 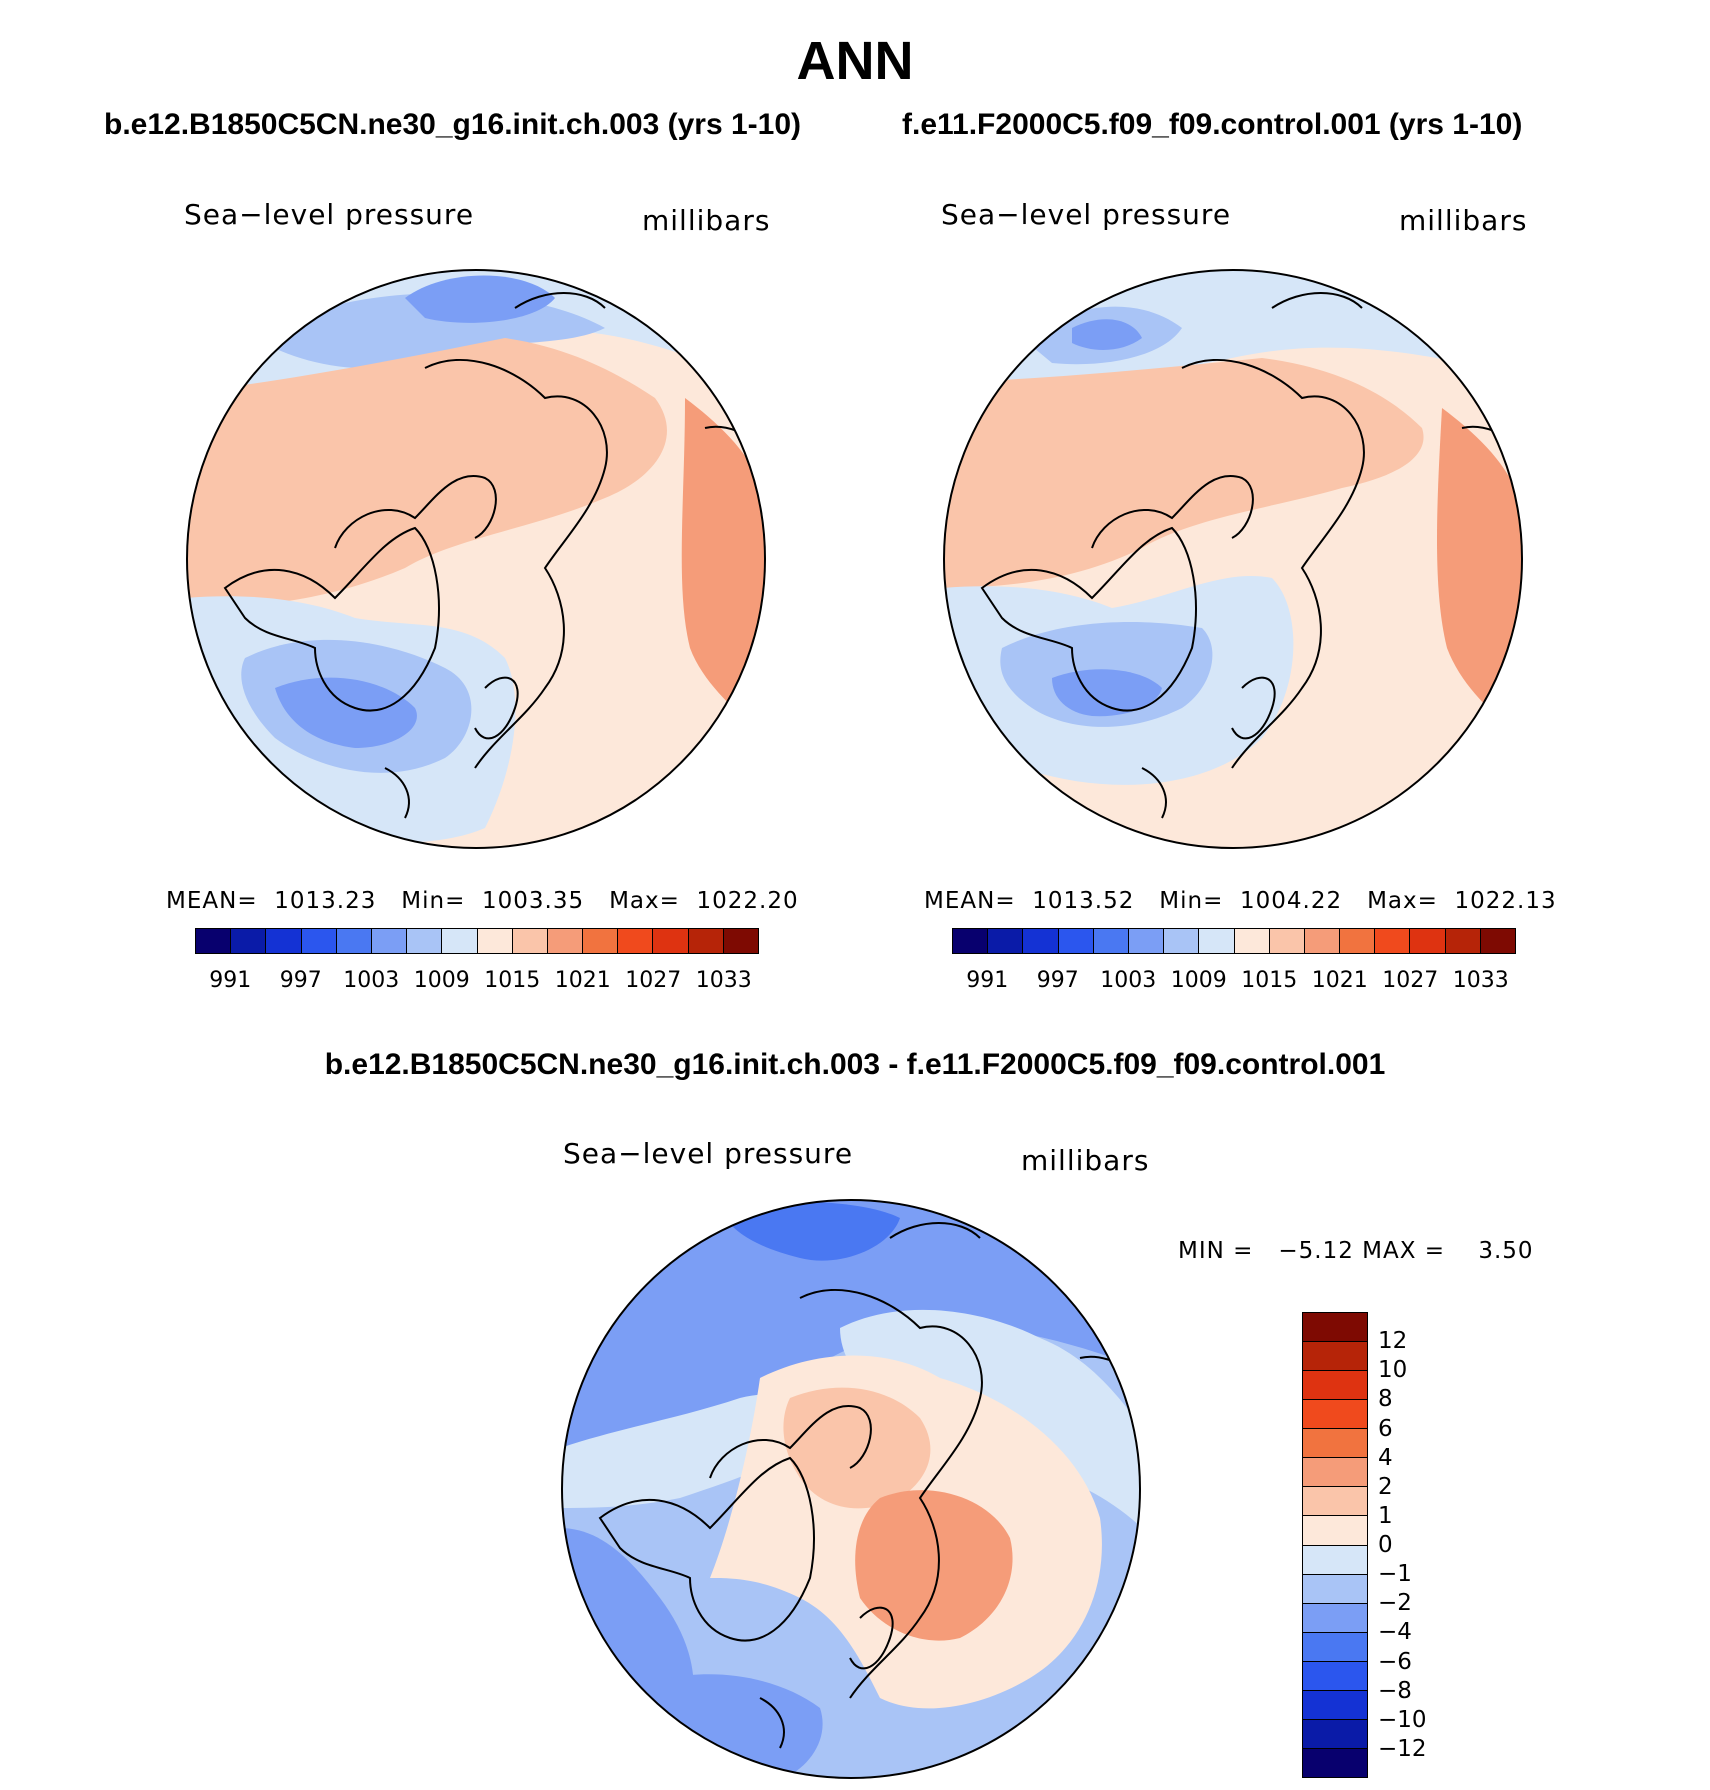 I want to click on right-colorbar, so click(x=1234, y=941).